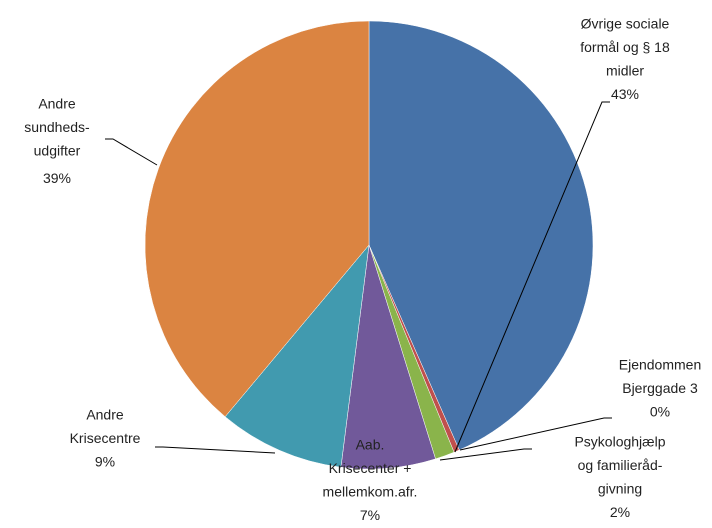 This screenshot has width=712, height=528. I want to click on value-label: 0%, so click(660, 412).